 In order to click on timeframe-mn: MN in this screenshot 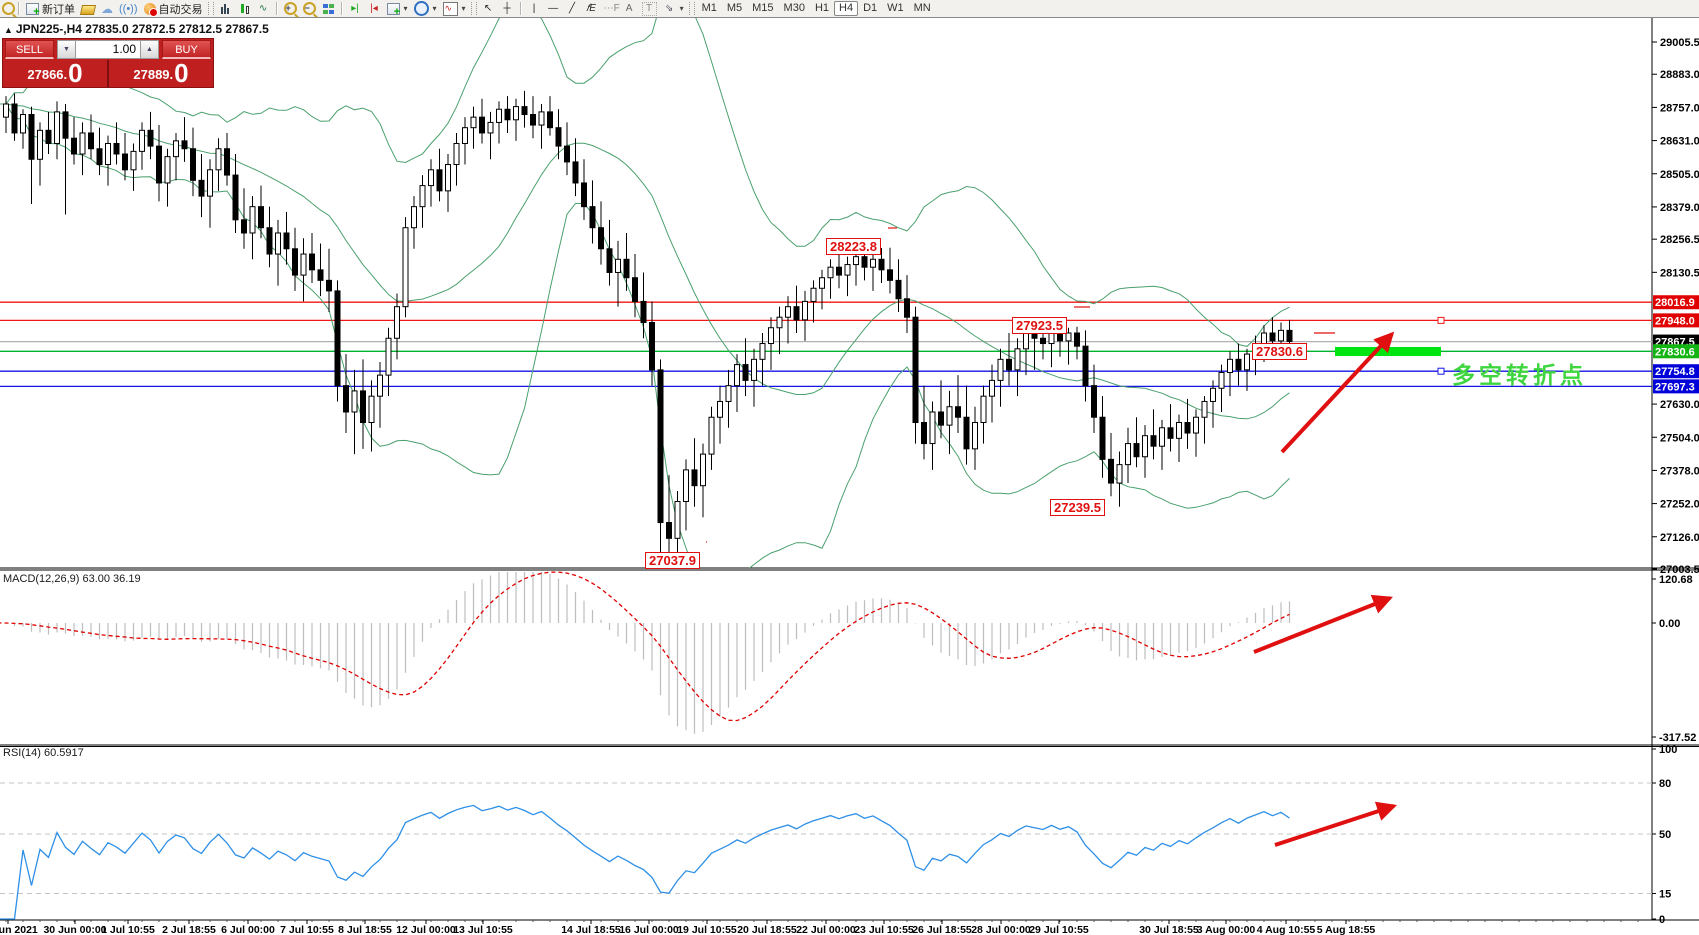, I will do `click(922, 8)`.